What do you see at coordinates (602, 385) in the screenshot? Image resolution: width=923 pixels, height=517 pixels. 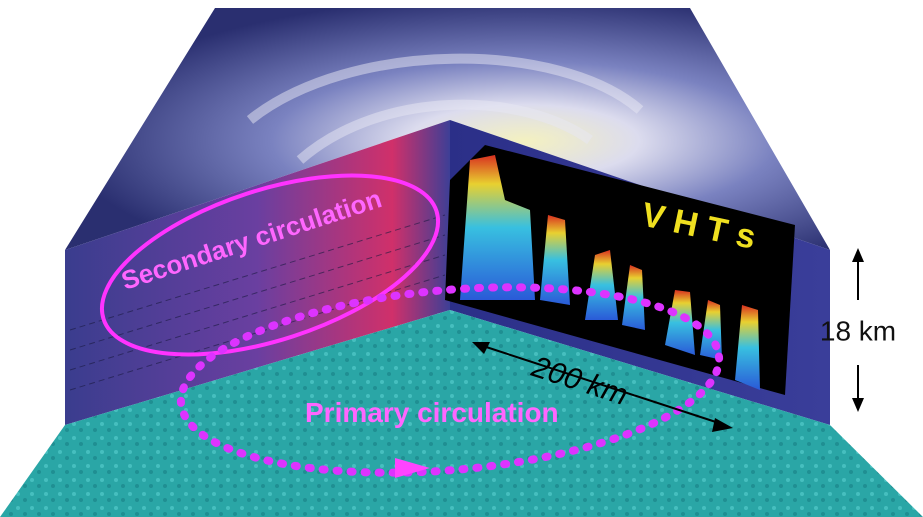 I see `distance-arrow` at bounding box center [602, 385].